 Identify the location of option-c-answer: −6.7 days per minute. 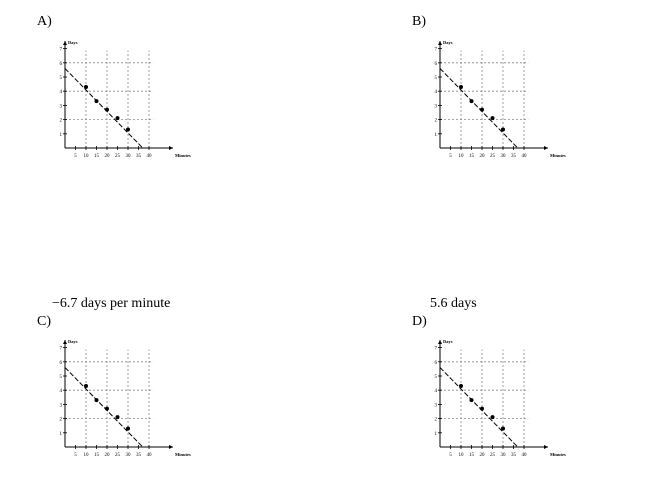
(111, 303).